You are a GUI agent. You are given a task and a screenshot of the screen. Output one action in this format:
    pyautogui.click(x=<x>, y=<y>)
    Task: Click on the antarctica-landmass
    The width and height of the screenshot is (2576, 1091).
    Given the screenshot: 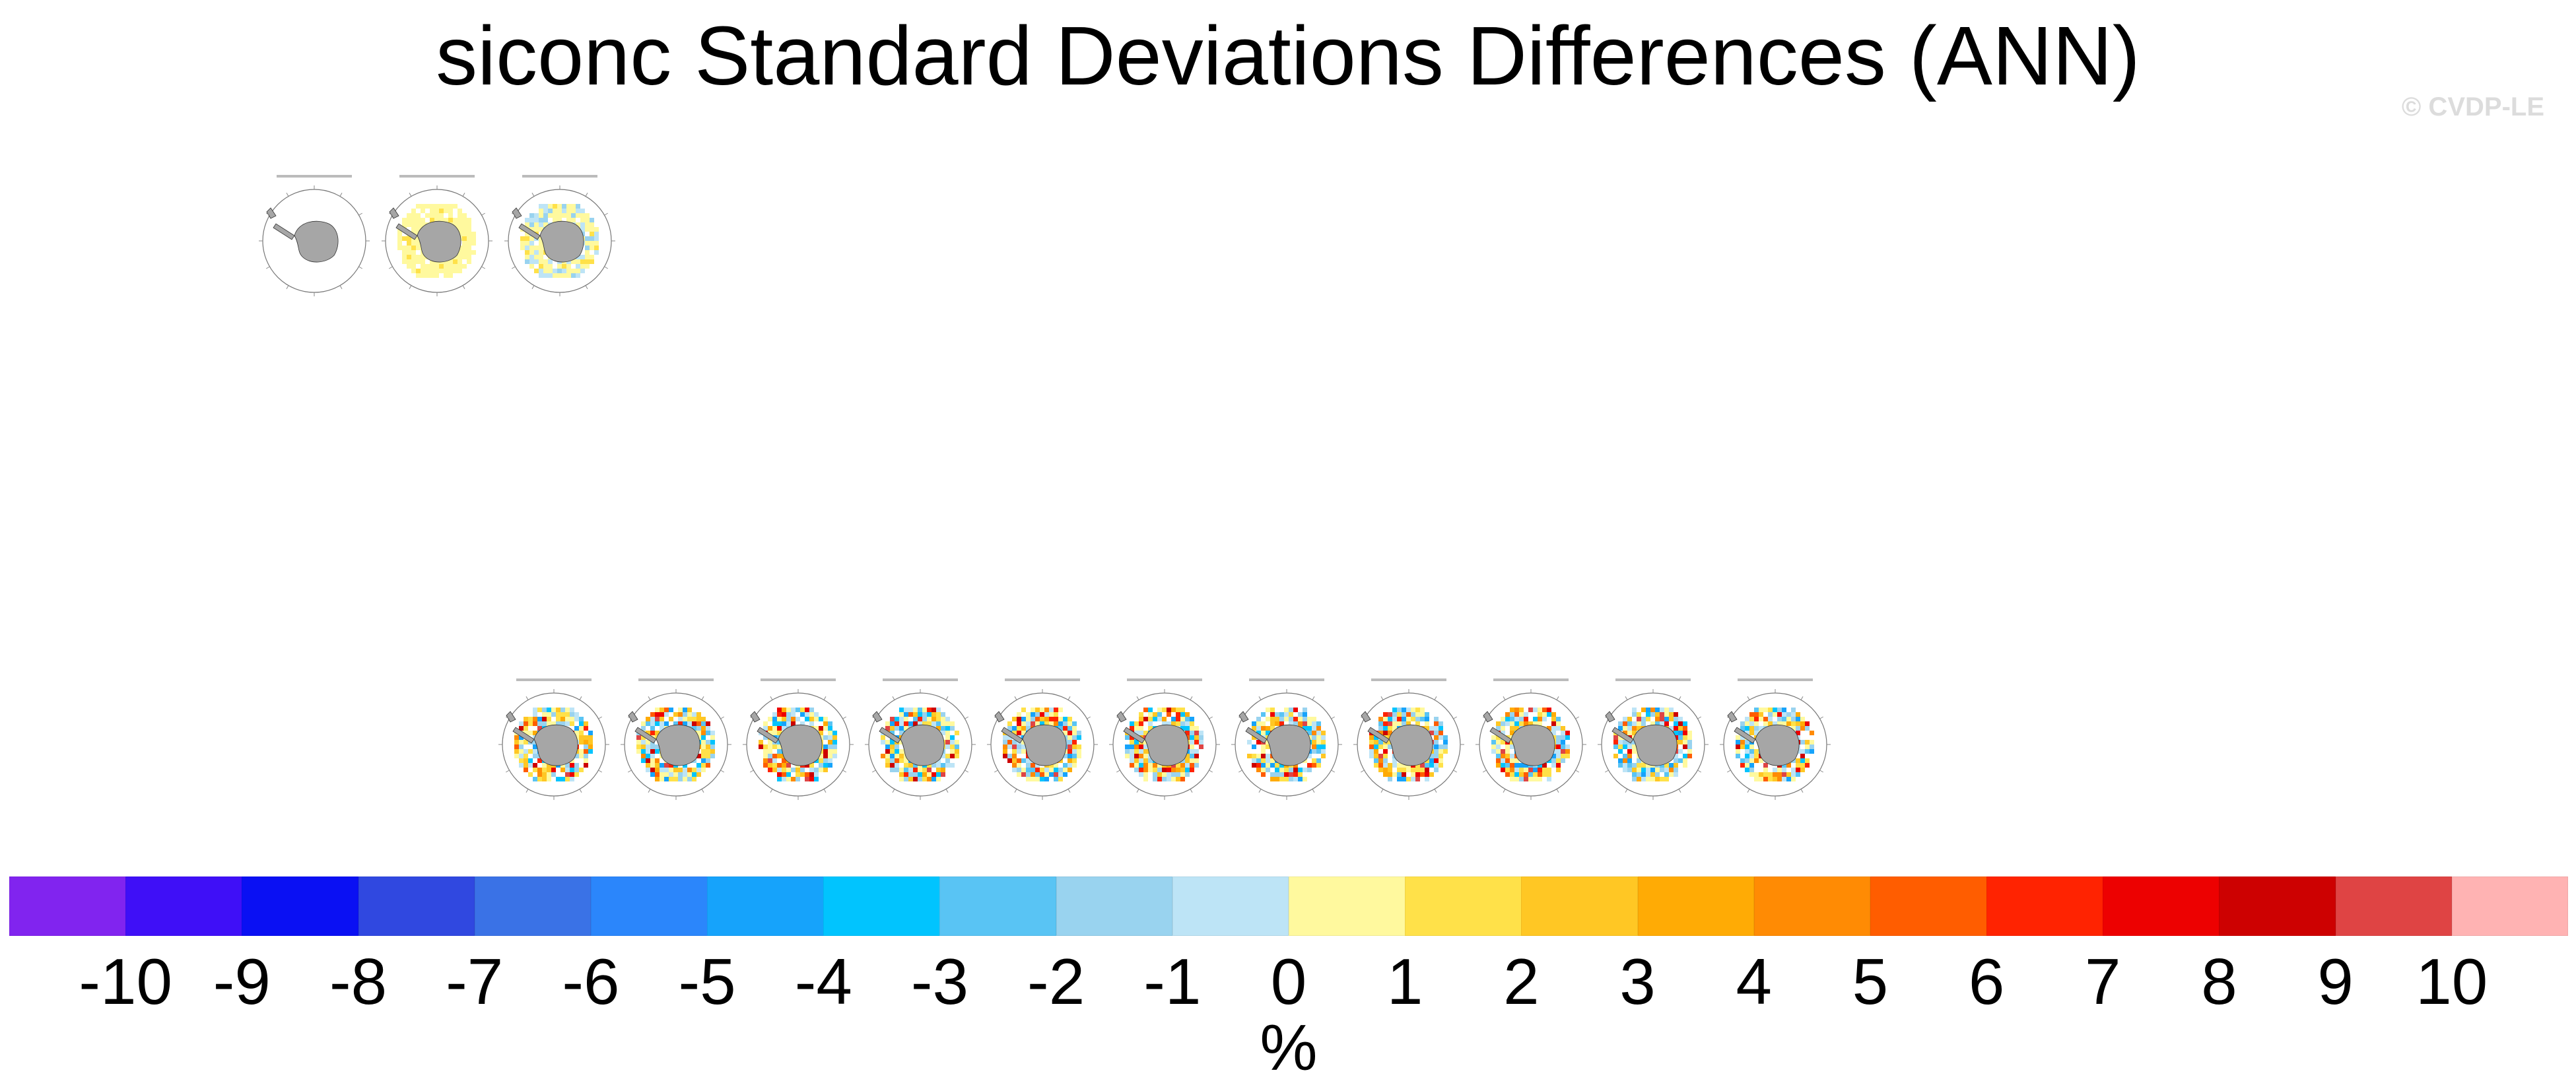 What is the action you would take?
    pyautogui.click(x=922, y=745)
    